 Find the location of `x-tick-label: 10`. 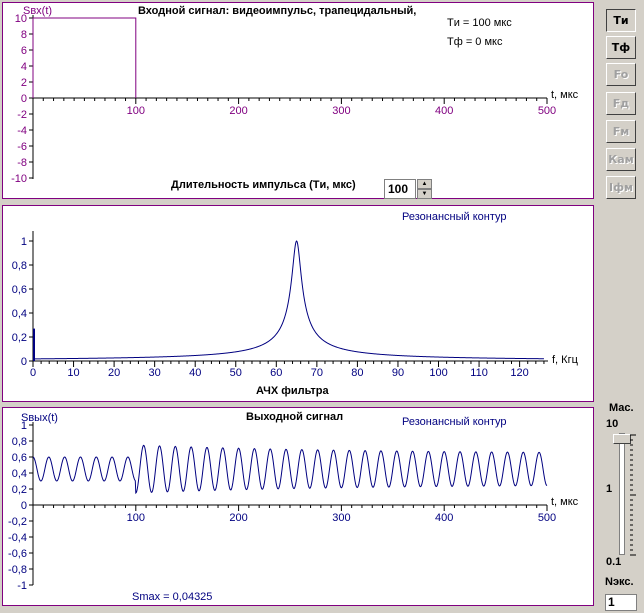

x-tick-label: 10 is located at coordinates (73, 373).